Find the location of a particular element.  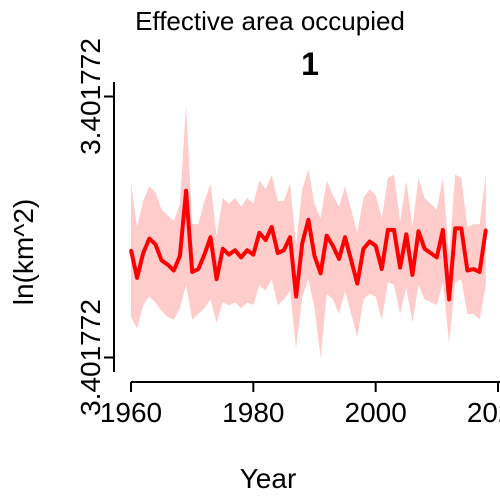

y-axis-label: ln(km^2) is located at coordinates (23, 252).